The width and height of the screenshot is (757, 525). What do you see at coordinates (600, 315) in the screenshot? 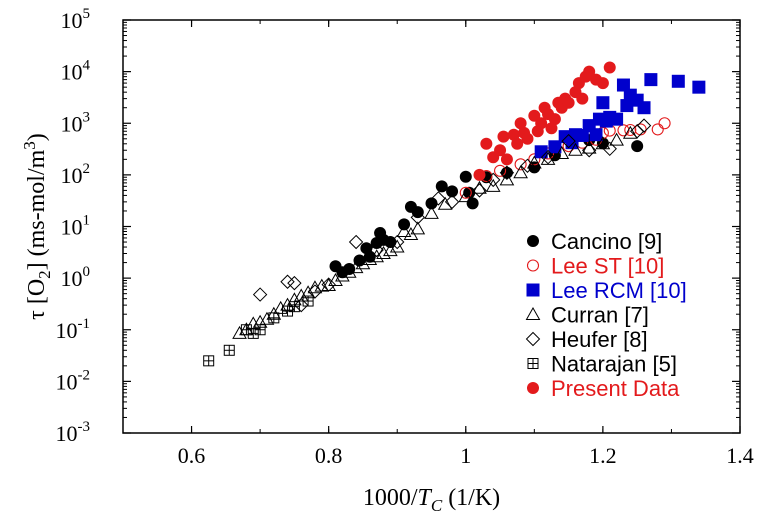
I see `legend-label: Curran [7]` at bounding box center [600, 315].